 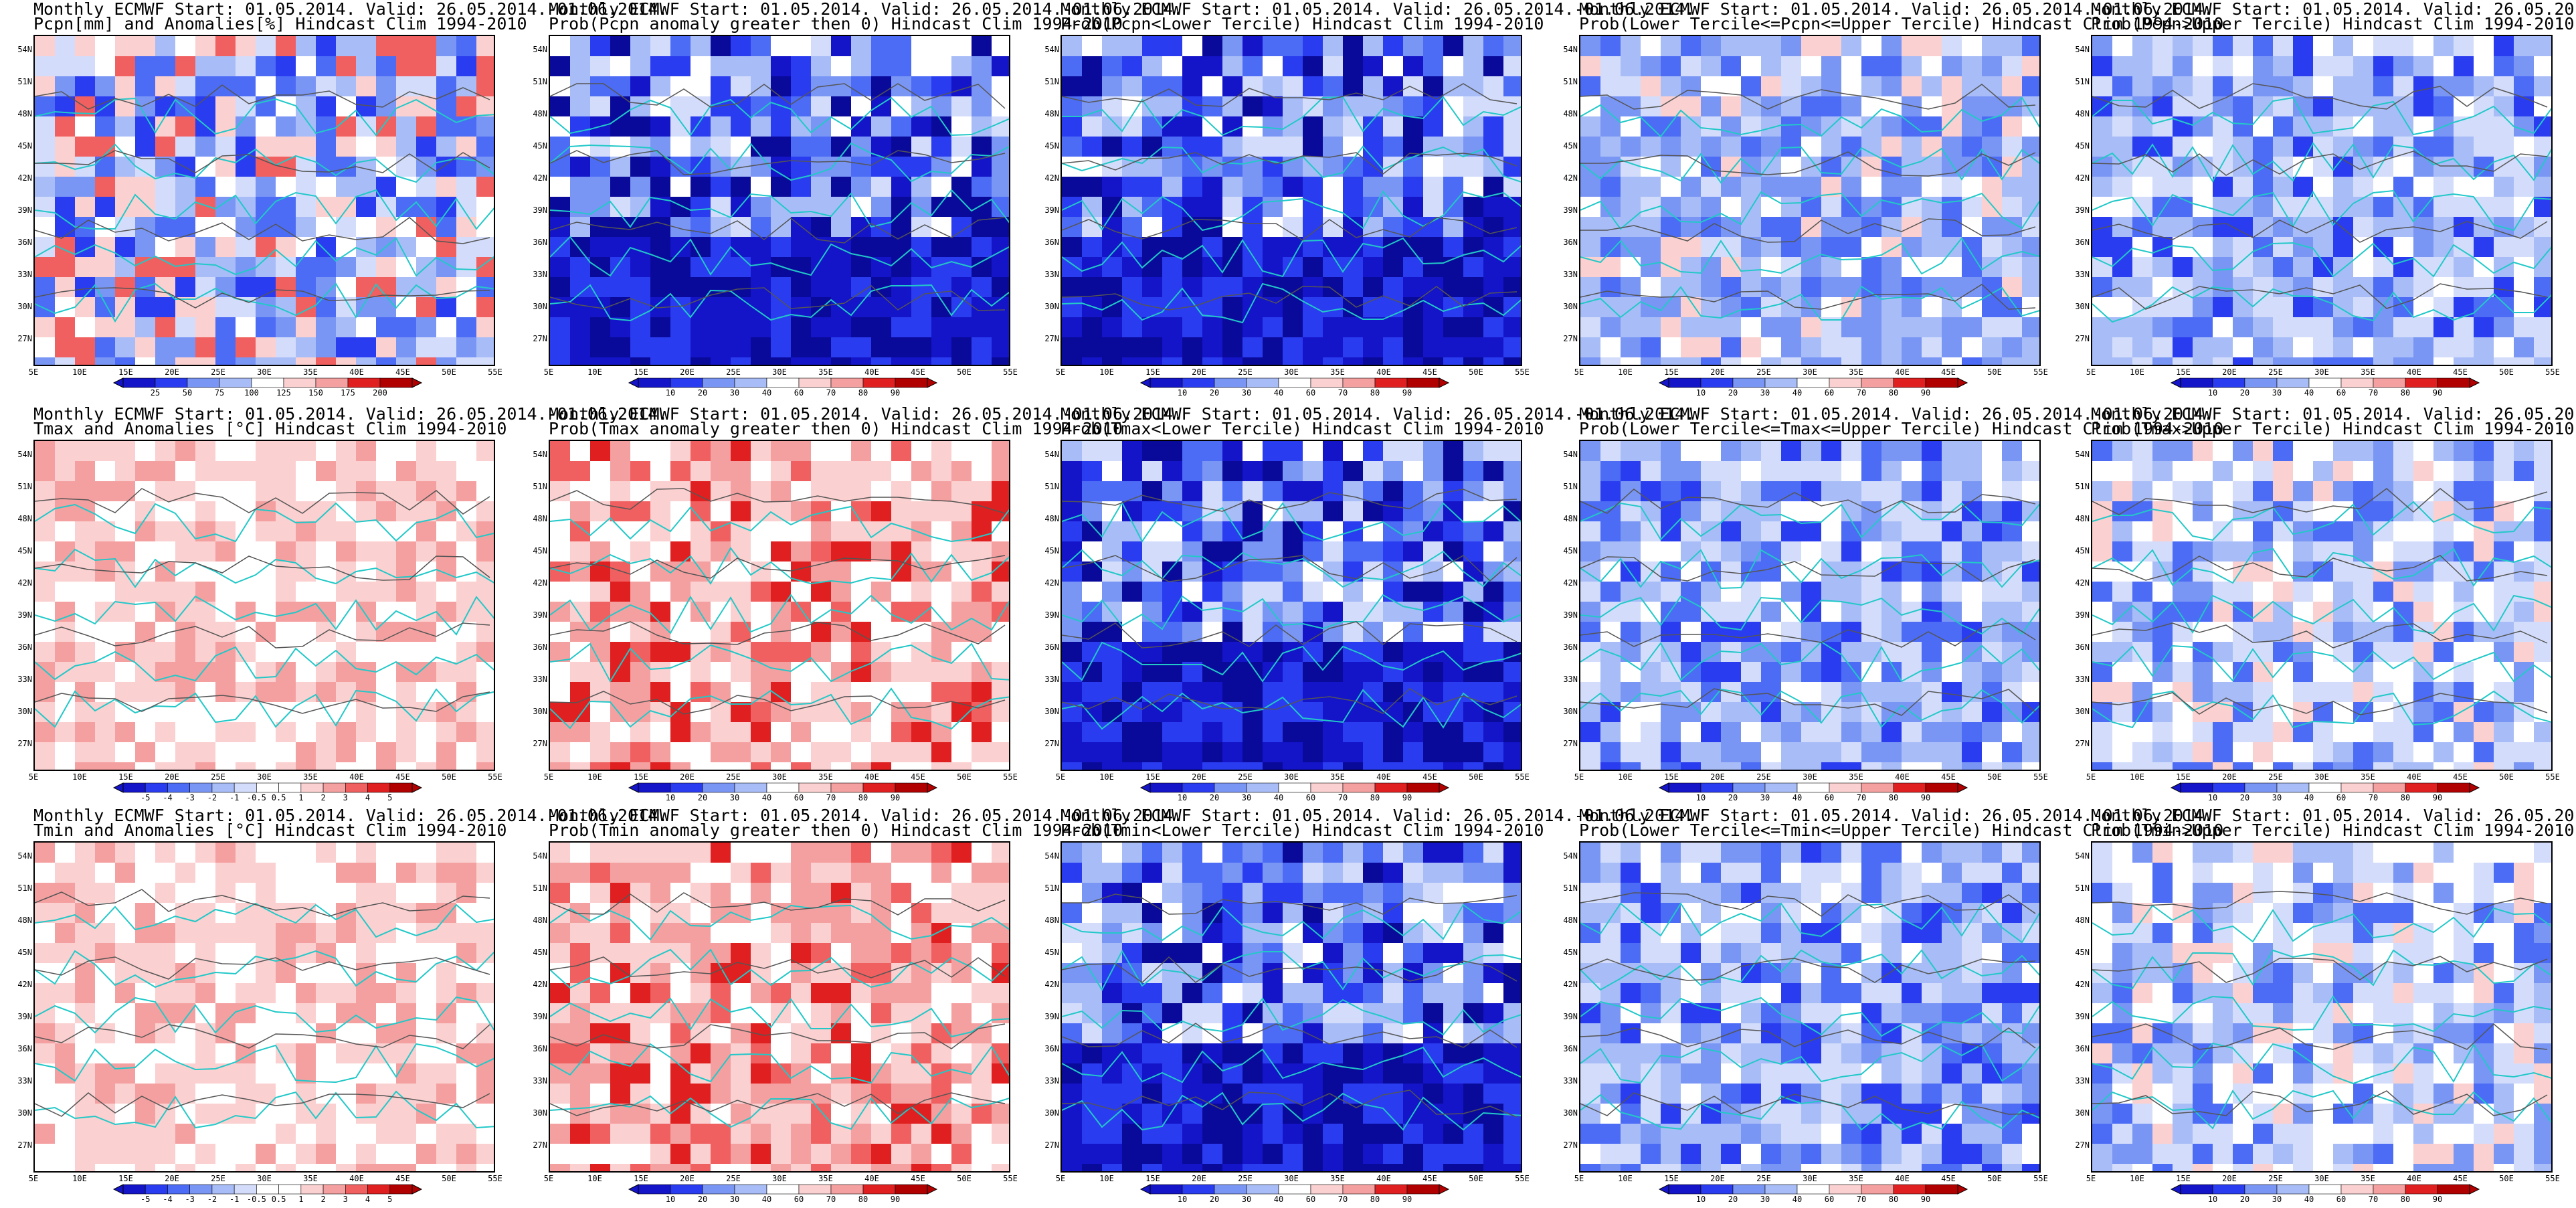 I want to click on colorbar-tick-label: 80, so click(x=1375, y=393).